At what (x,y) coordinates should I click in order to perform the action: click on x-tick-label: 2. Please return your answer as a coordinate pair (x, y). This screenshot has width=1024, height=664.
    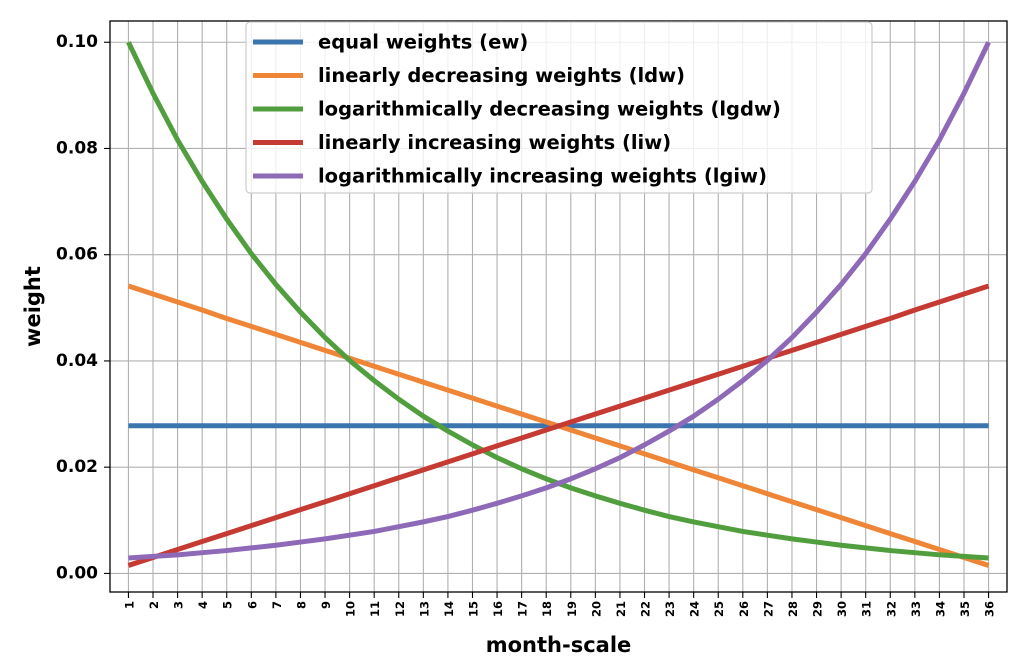
    Looking at the image, I should click on (154, 605).